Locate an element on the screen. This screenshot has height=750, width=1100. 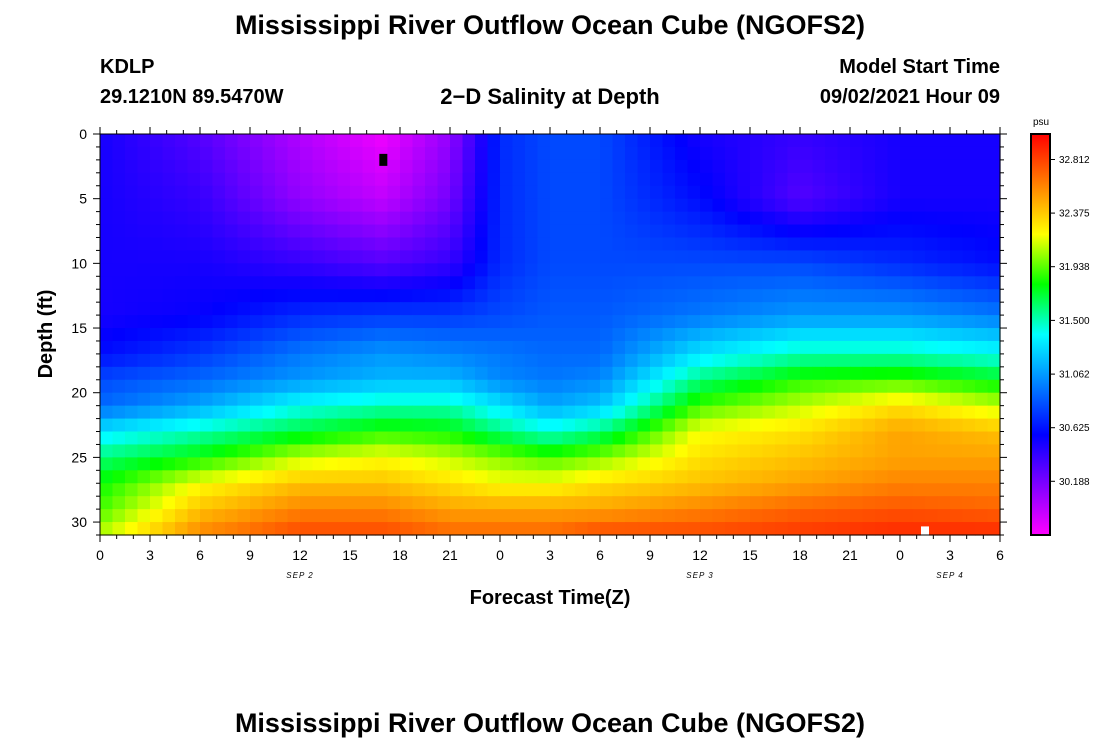
x-tick-label: 0 is located at coordinates (100, 555).